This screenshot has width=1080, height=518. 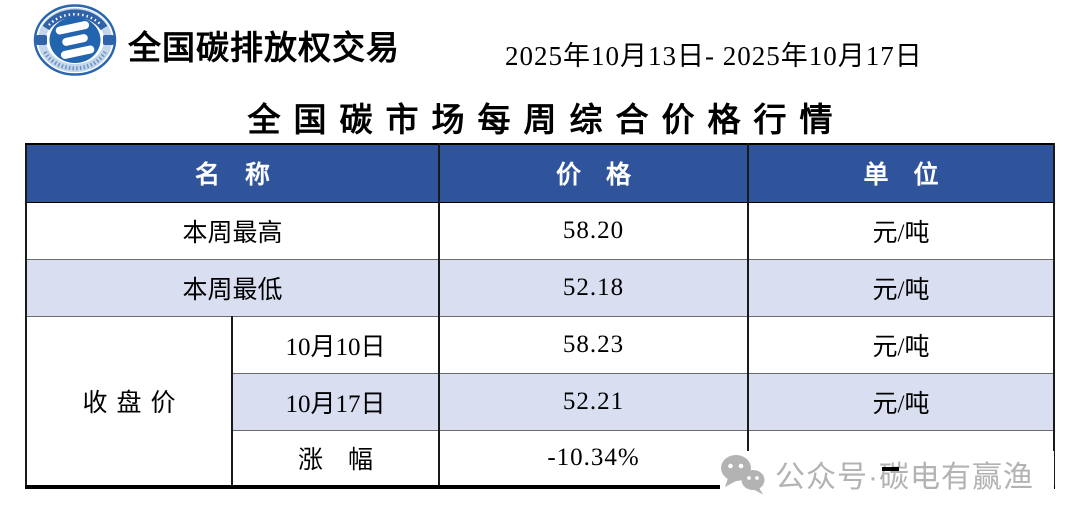 What do you see at coordinates (594, 458) in the screenshot?
I see `cell-change-price: -10.34%` at bounding box center [594, 458].